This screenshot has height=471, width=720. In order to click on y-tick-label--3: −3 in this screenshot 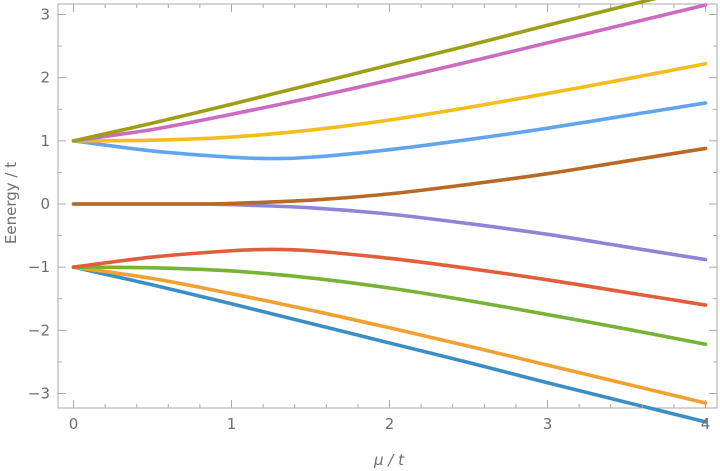, I will do `click(39, 394)`.